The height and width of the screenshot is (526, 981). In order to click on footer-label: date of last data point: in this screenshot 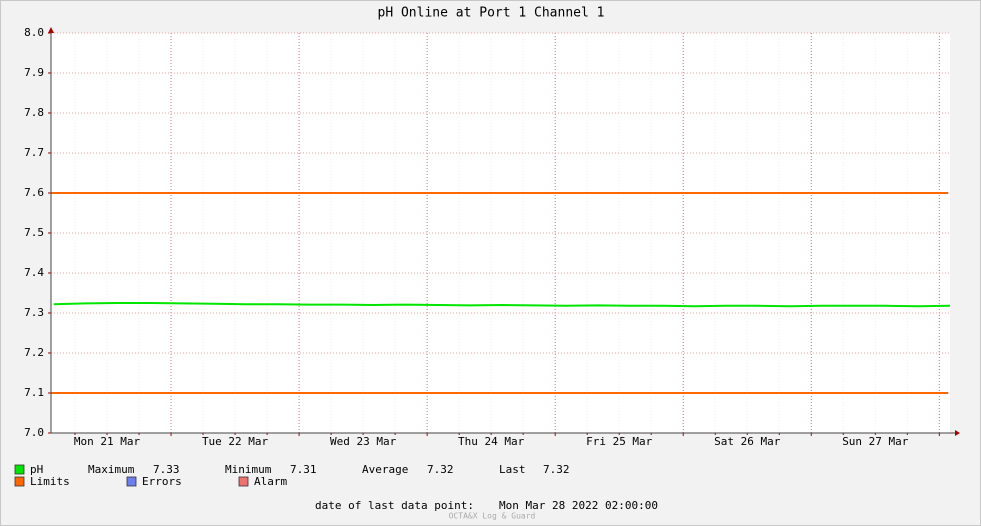, I will do `click(394, 505)`.